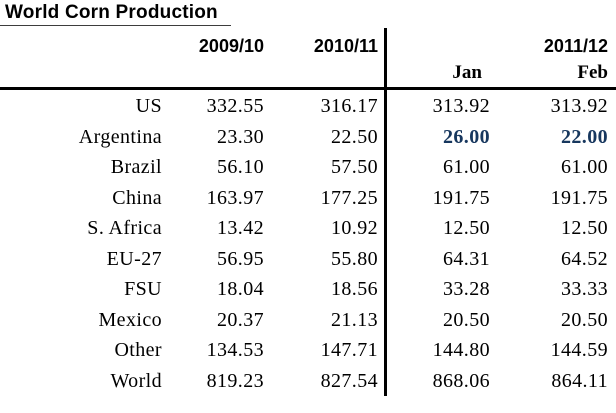 This screenshot has width=616, height=413. I want to click on row-label: Argentina, so click(120, 136).